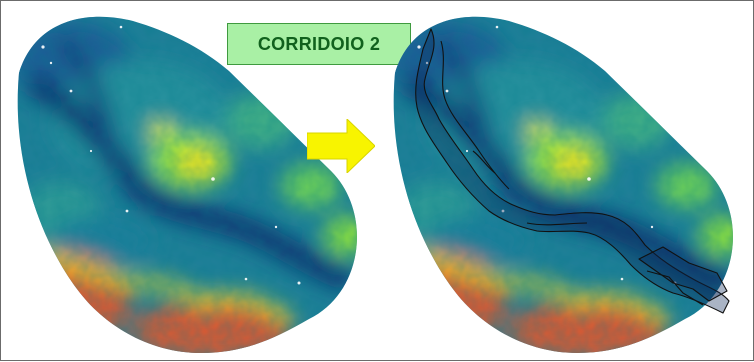  What do you see at coordinates (319, 44) in the screenshot?
I see `corridor-title: CORRIDOIO 2` at bounding box center [319, 44].